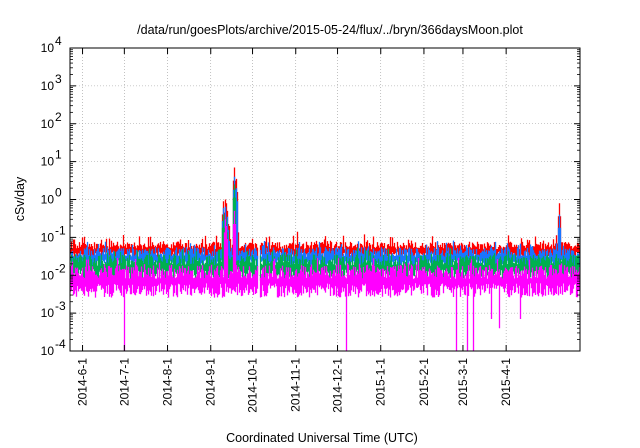  I want to click on x-tick-label: 2014-11-1, so click(296, 385).